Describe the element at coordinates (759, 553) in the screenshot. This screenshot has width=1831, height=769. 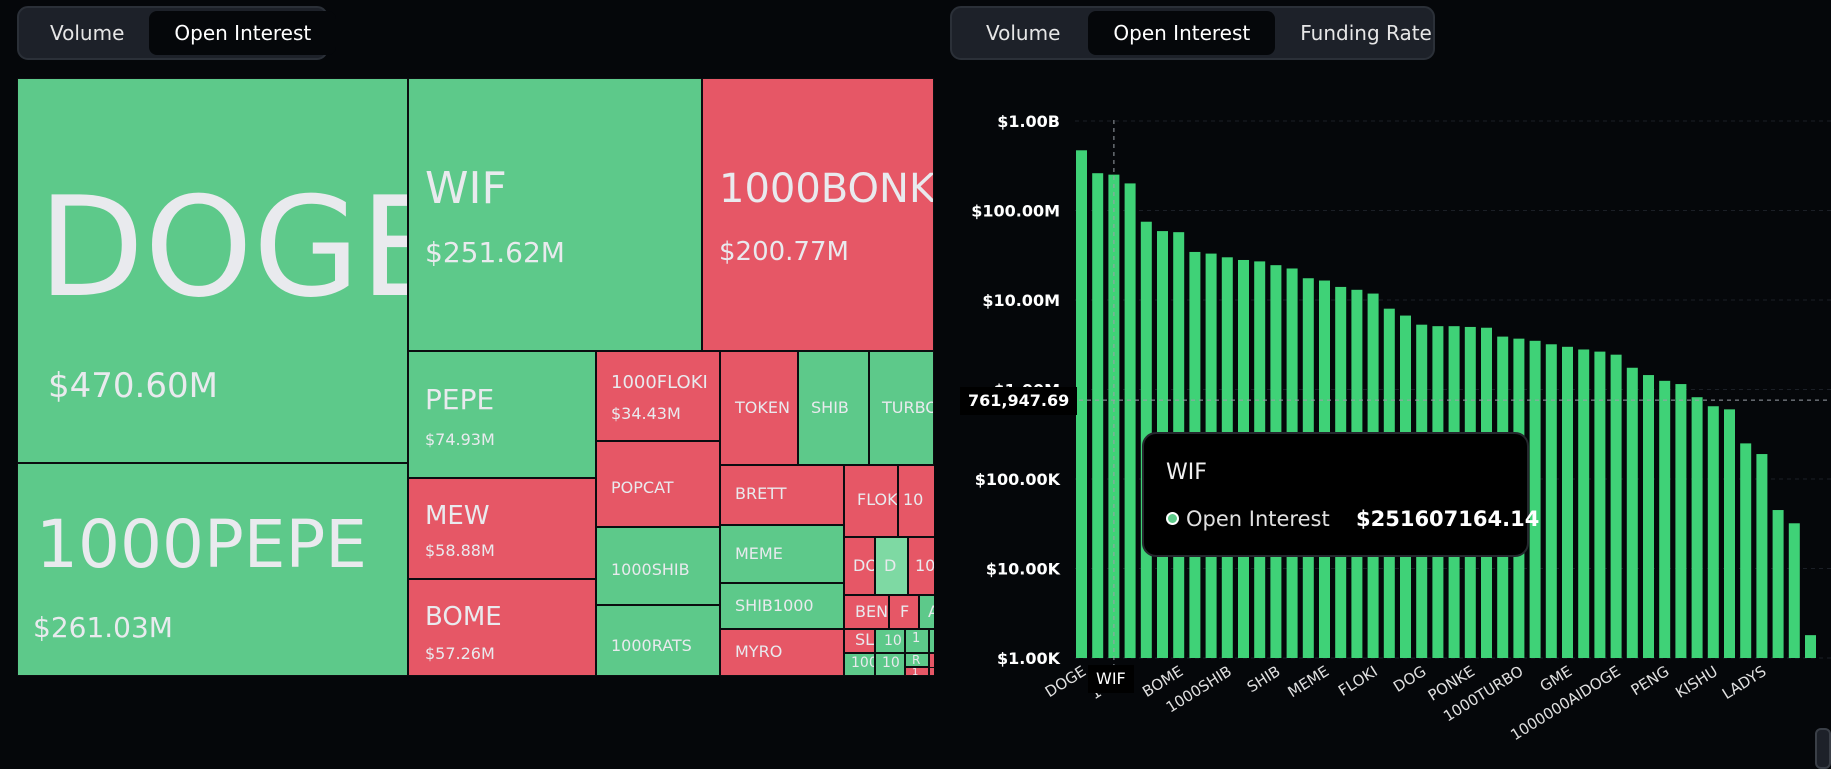
I see `treemap-symbol: MEME` at that location.